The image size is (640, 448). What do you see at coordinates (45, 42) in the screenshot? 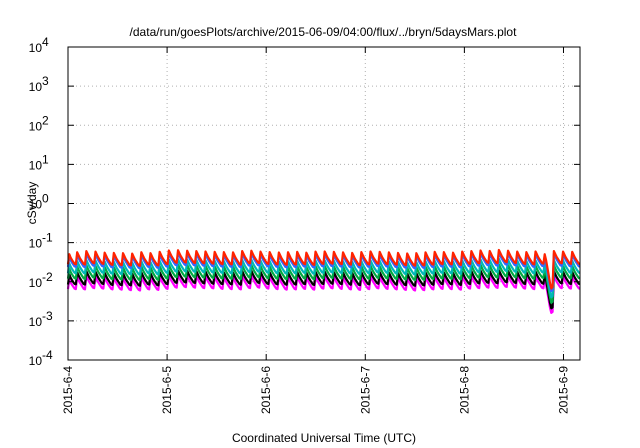
I see `y-tick-exponent: 4` at bounding box center [45, 42].